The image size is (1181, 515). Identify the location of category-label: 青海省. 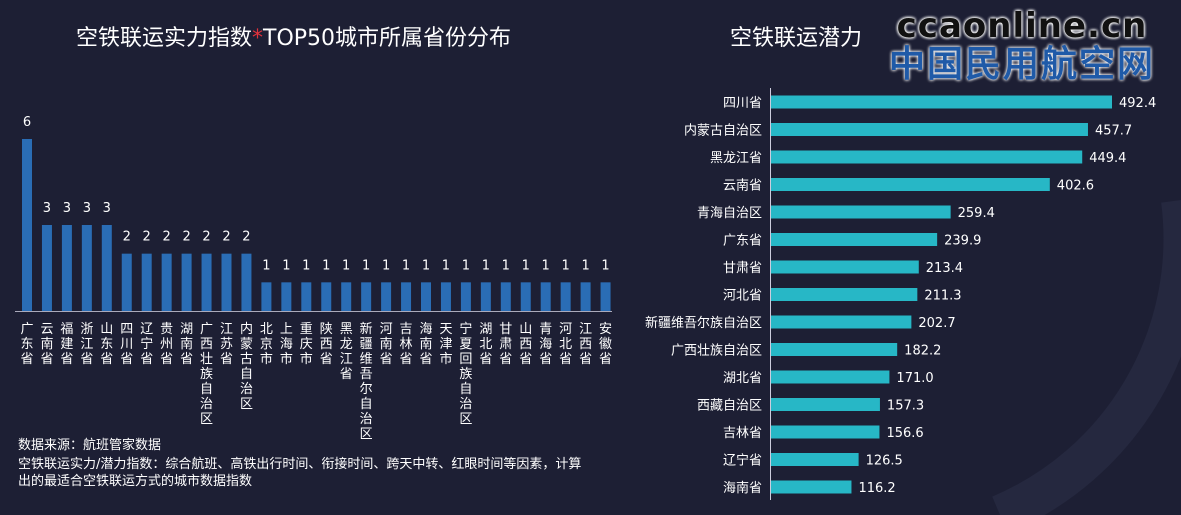
(545, 344).